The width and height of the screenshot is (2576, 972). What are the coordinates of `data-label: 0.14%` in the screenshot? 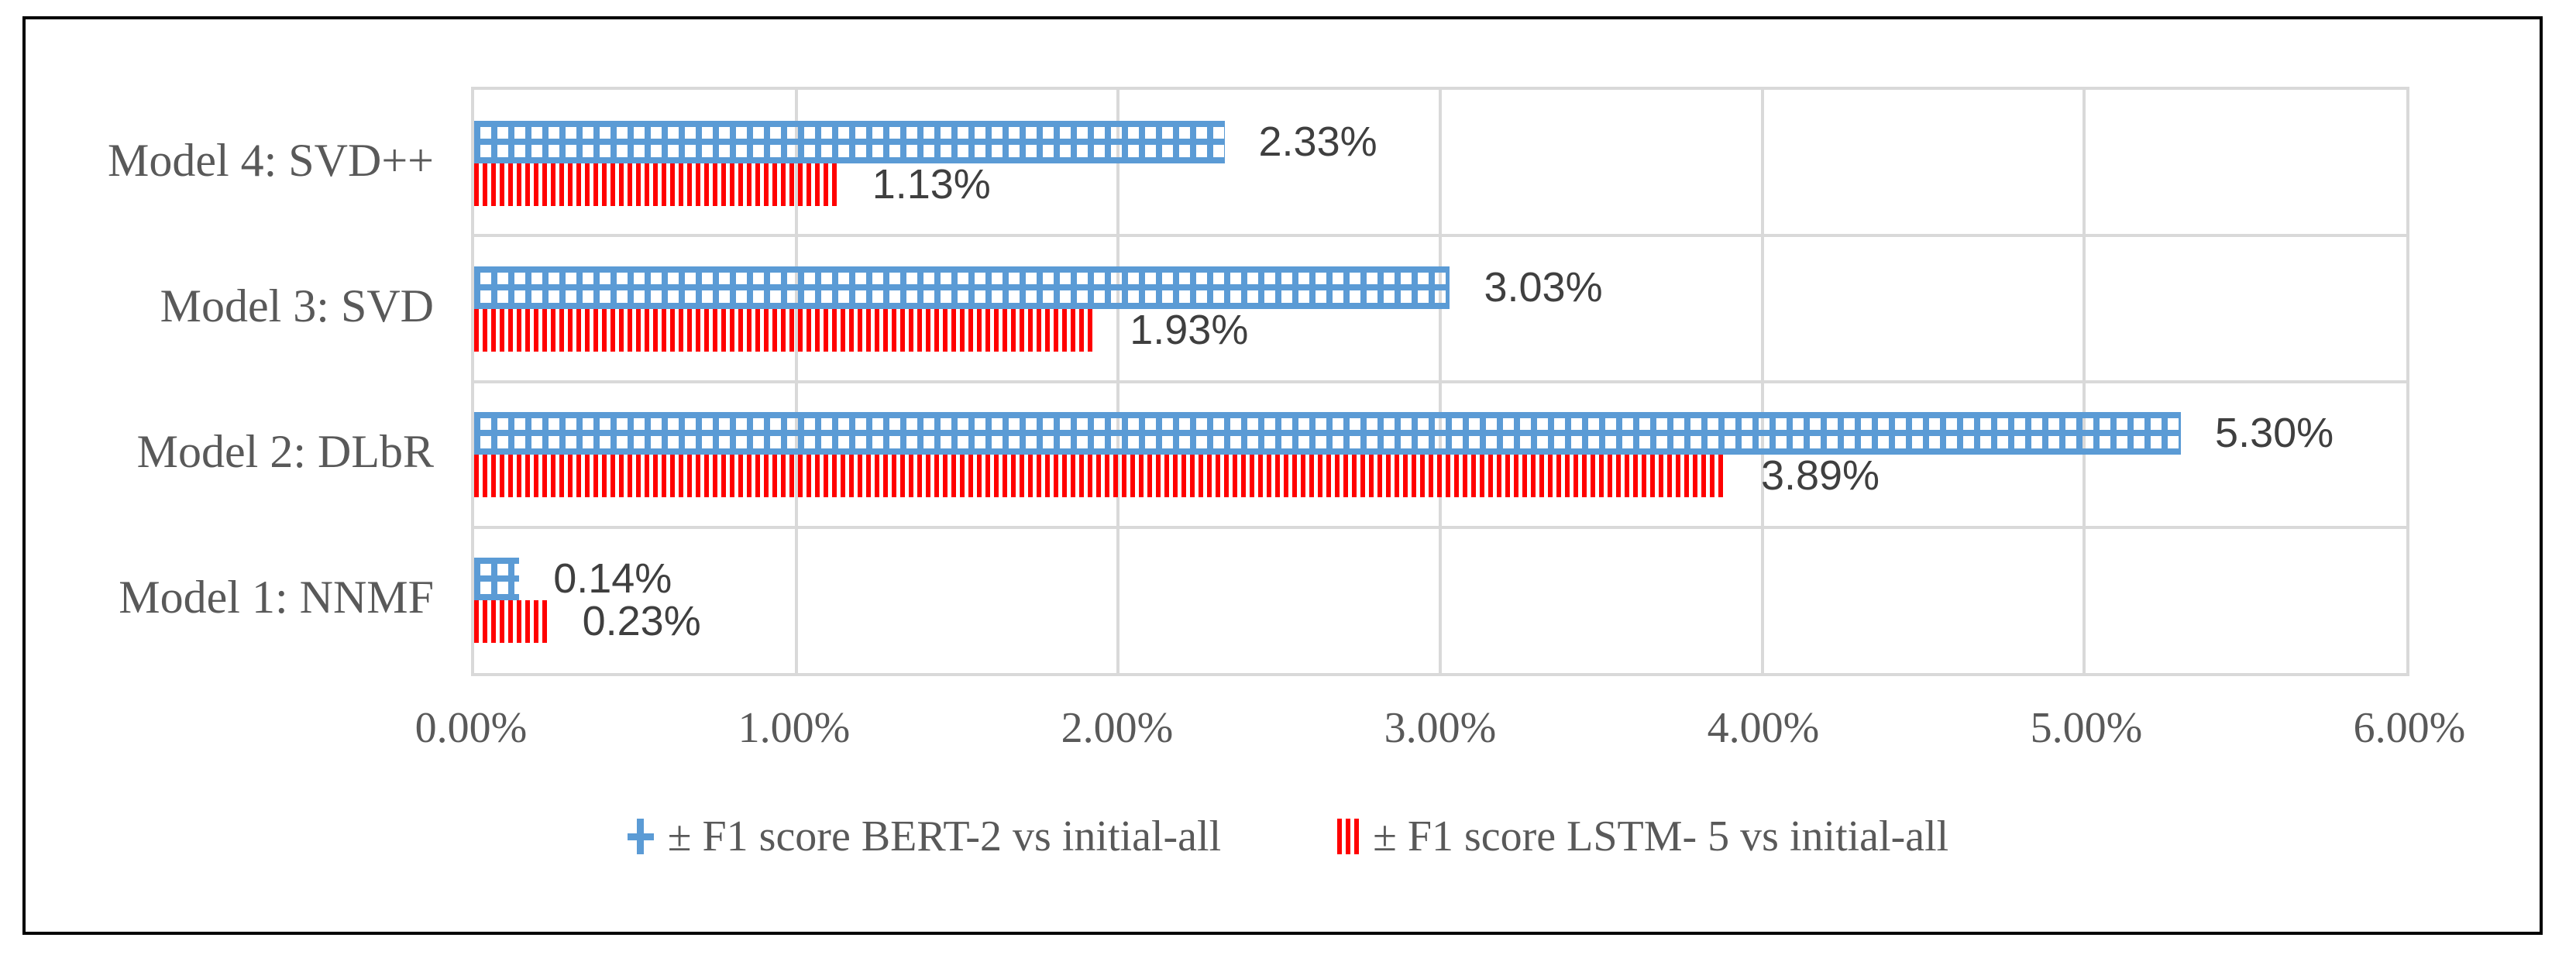 It's located at (612, 579).